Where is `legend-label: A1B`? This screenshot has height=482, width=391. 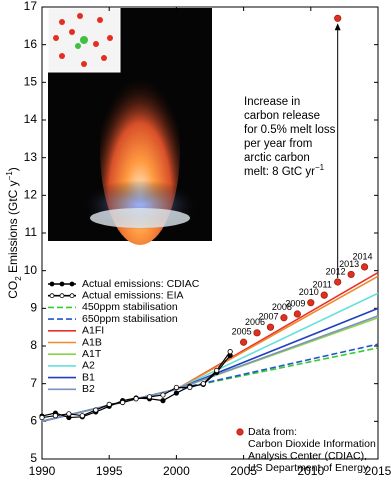
legend-label: A1B is located at coordinates (92, 342).